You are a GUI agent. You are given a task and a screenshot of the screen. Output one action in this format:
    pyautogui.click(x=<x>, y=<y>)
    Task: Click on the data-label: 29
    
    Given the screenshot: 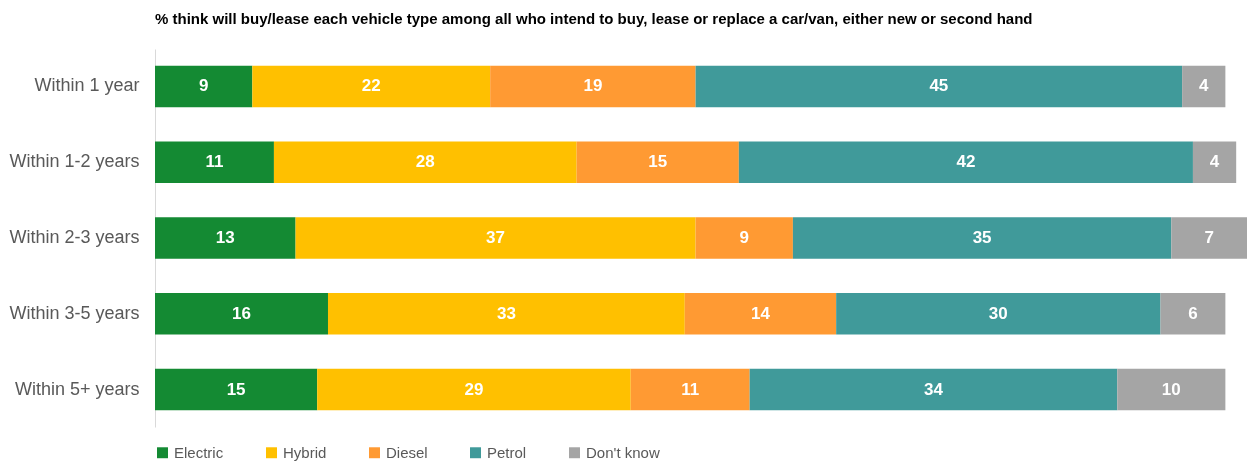 What is the action you would take?
    pyautogui.click(x=474, y=389)
    